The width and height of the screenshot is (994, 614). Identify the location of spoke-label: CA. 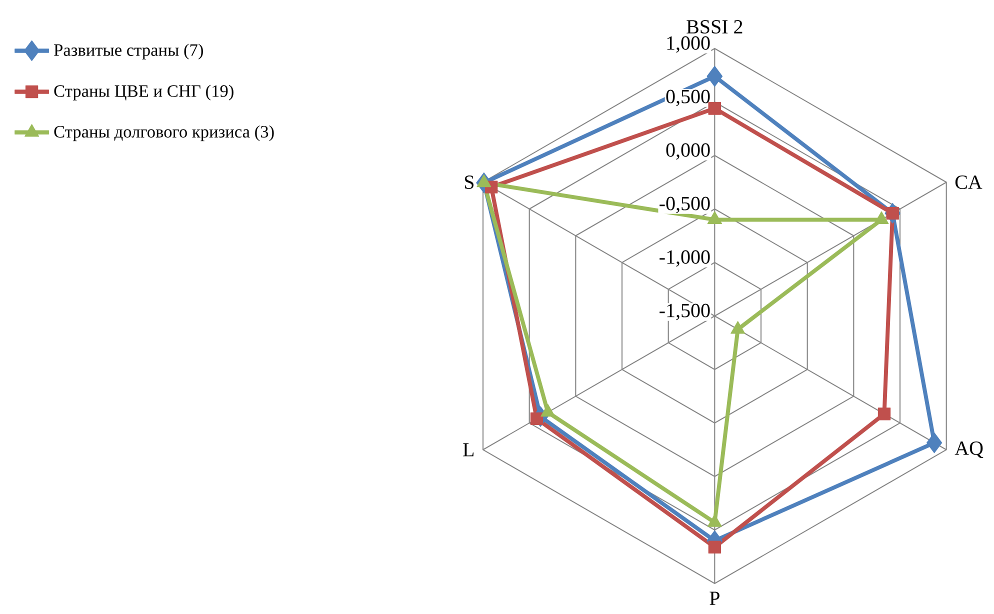
(968, 182).